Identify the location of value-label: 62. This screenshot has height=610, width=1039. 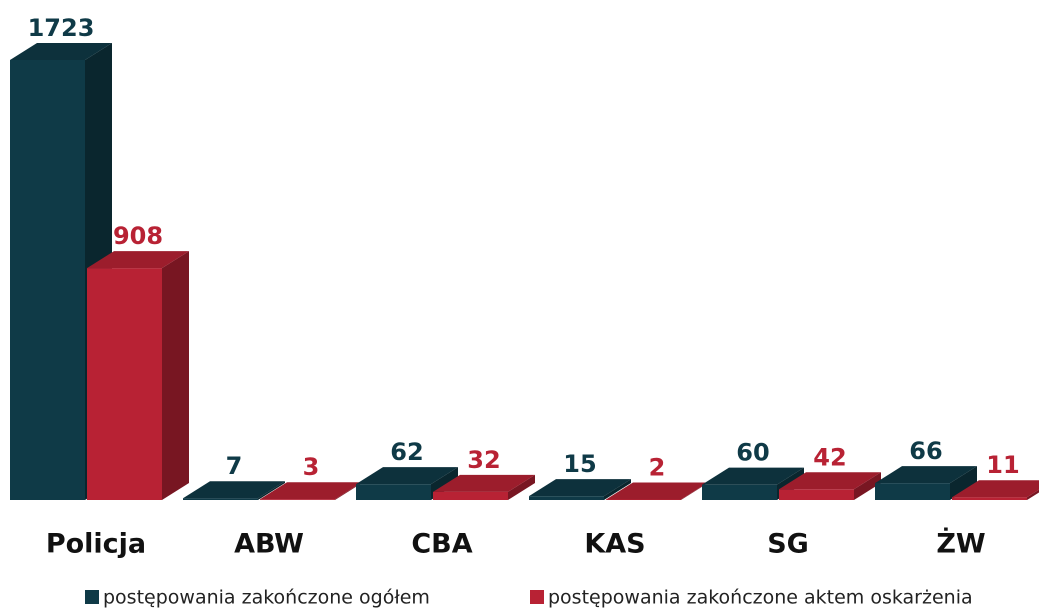
(406, 452).